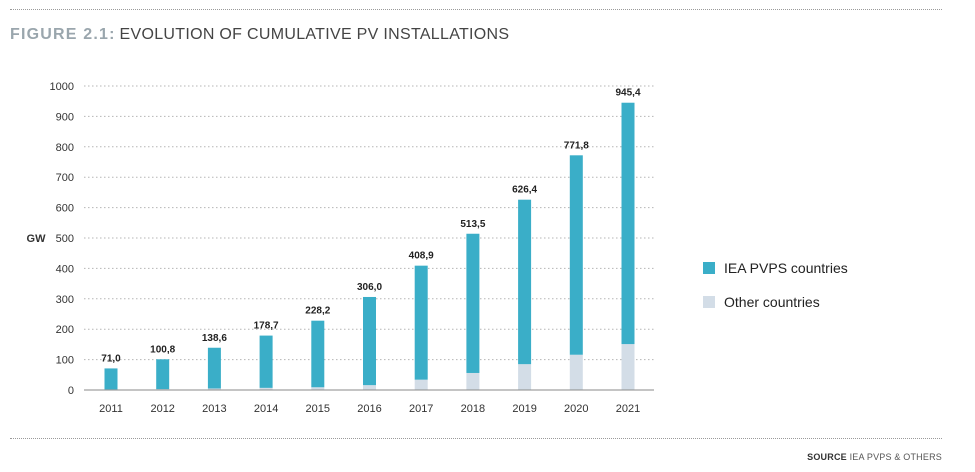 Image resolution: width=975 pixels, height=472 pixels. What do you see at coordinates (111, 409) in the screenshot?
I see `x-tick-label: 2011` at bounding box center [111, 409].